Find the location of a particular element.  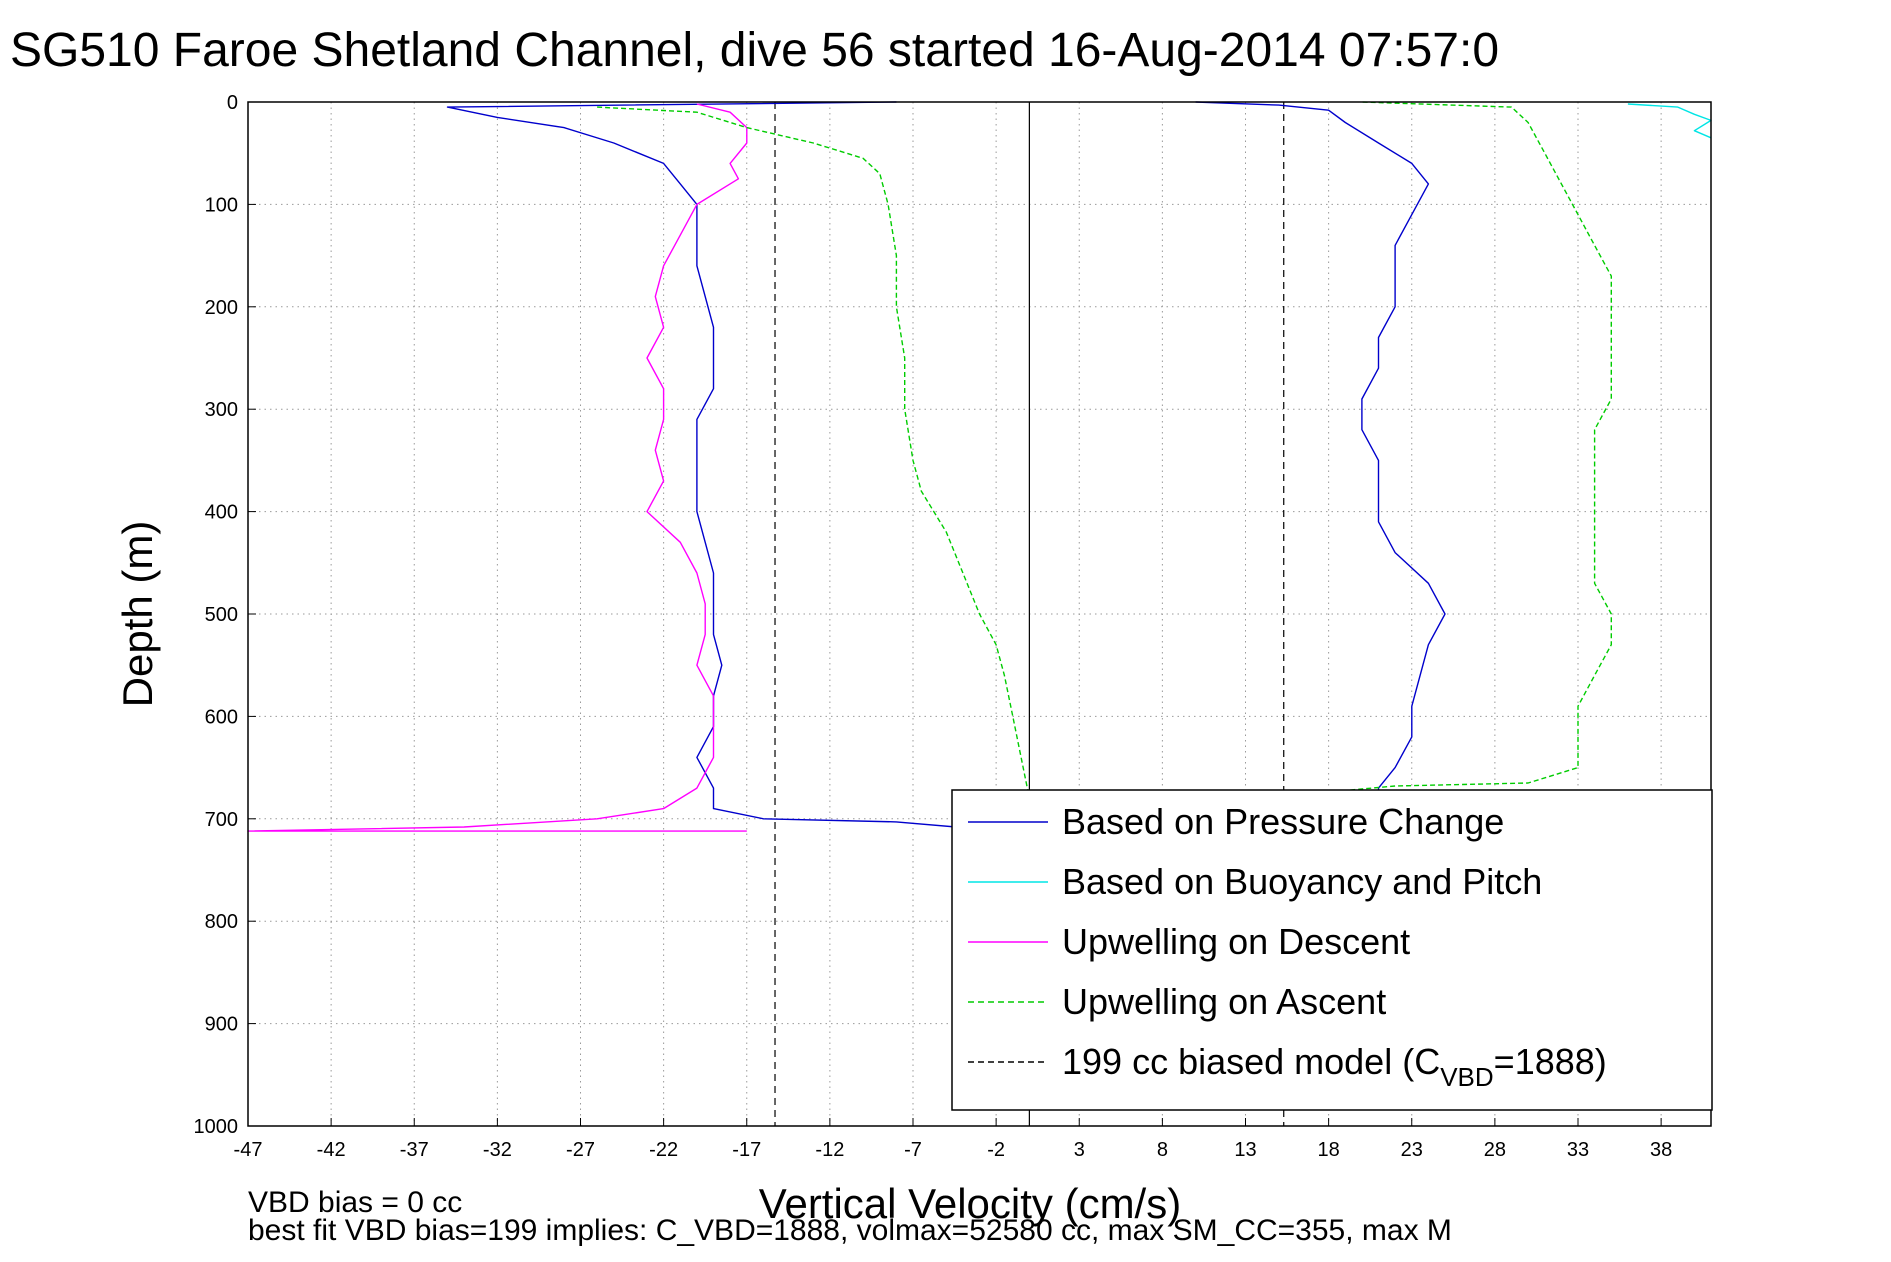

y-tick-label: 800 is located at coordinates (221, 922).